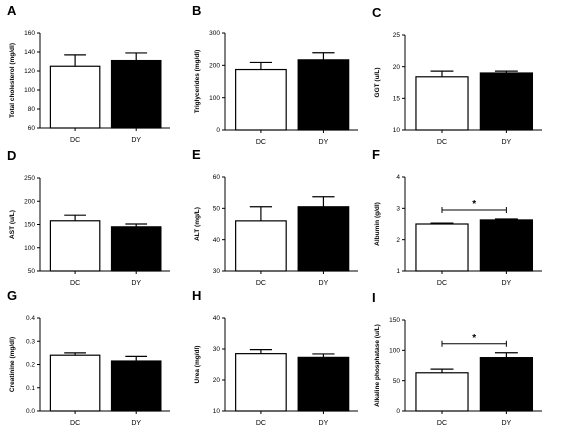  What do you see at coordinates (29, 71) in the screenshot?
I see `y-tick-label: 120` at bounding box center [29, 71].